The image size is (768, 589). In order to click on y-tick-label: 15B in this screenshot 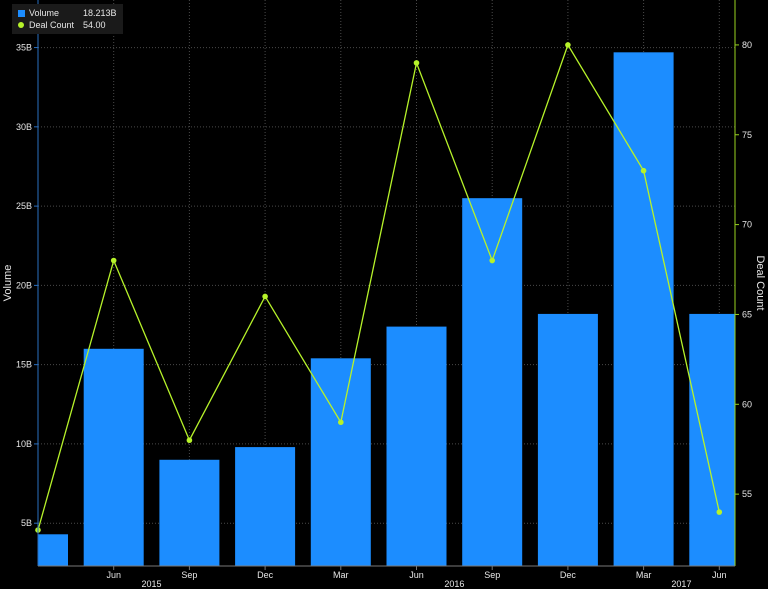, I will do `click(24, 365)`.